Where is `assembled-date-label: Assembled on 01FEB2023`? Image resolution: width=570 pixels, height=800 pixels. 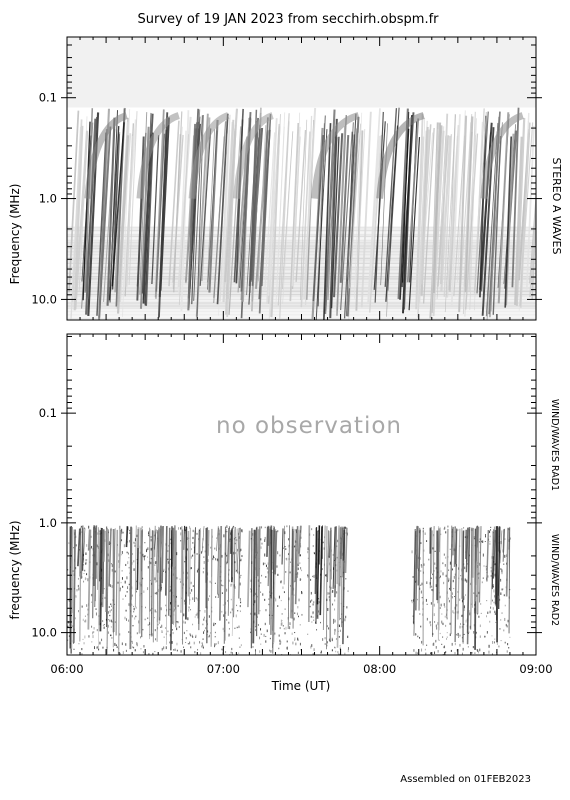
assembled-date-label: Assembled on 01FEB2023 is located at coordinates (465, 779).